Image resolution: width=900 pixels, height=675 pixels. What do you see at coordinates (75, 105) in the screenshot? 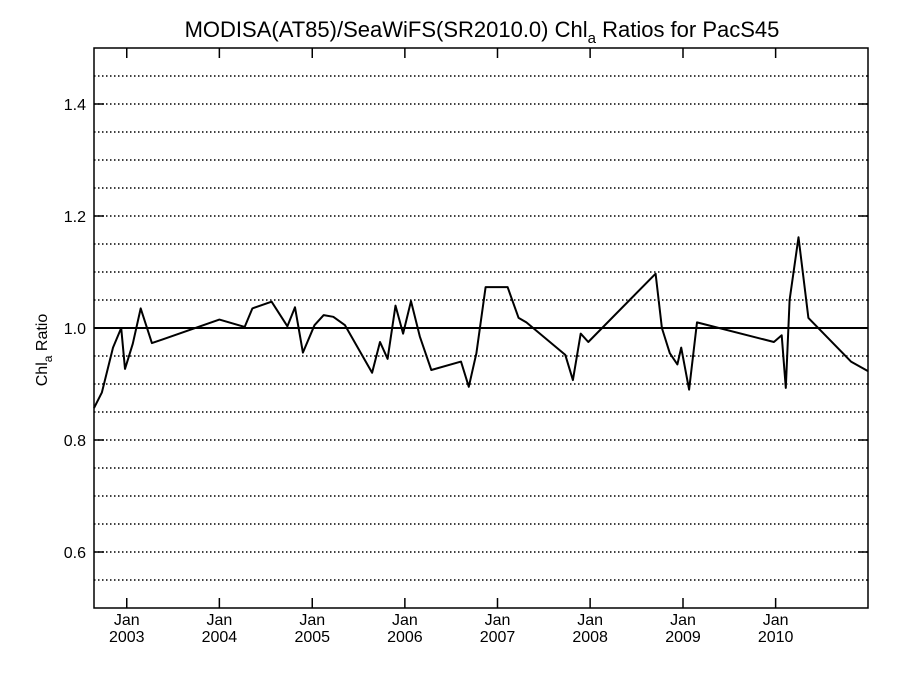
I see `y-tick-label: 1.4` at bounding box center [75, 105].